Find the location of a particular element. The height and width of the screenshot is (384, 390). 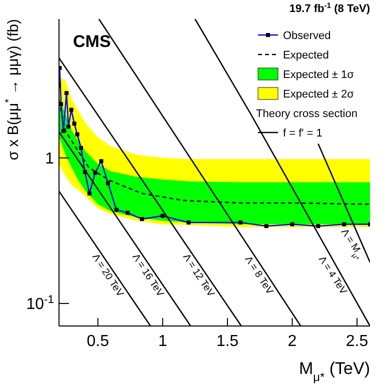

annotation: Λ = 4 TeV is located at coordinates (332, 275).